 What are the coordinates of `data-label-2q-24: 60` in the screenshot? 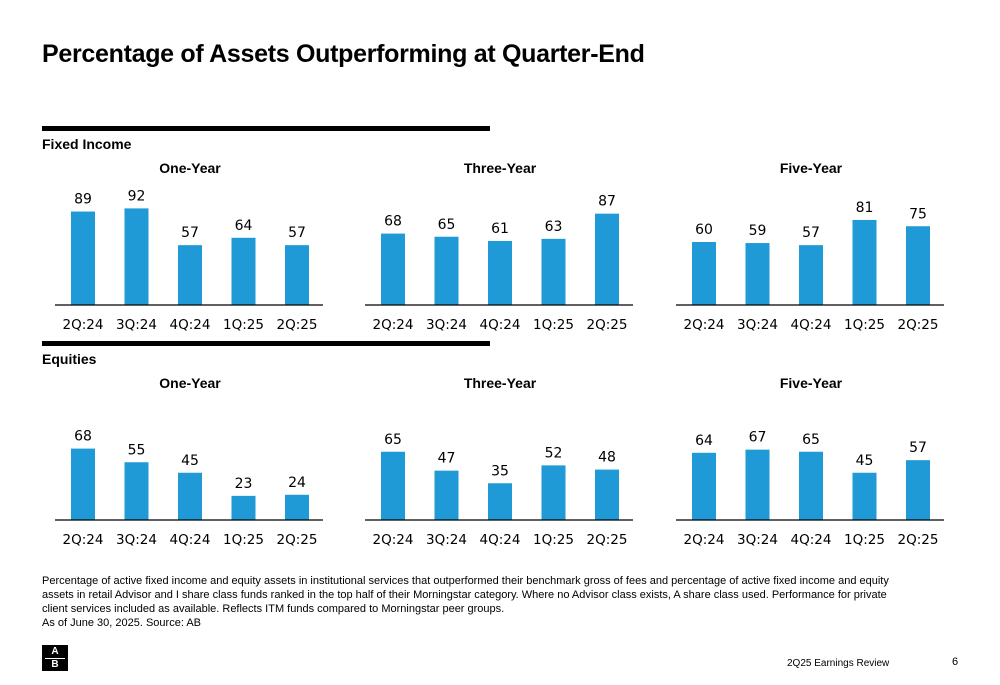 It's located at (704, 230).